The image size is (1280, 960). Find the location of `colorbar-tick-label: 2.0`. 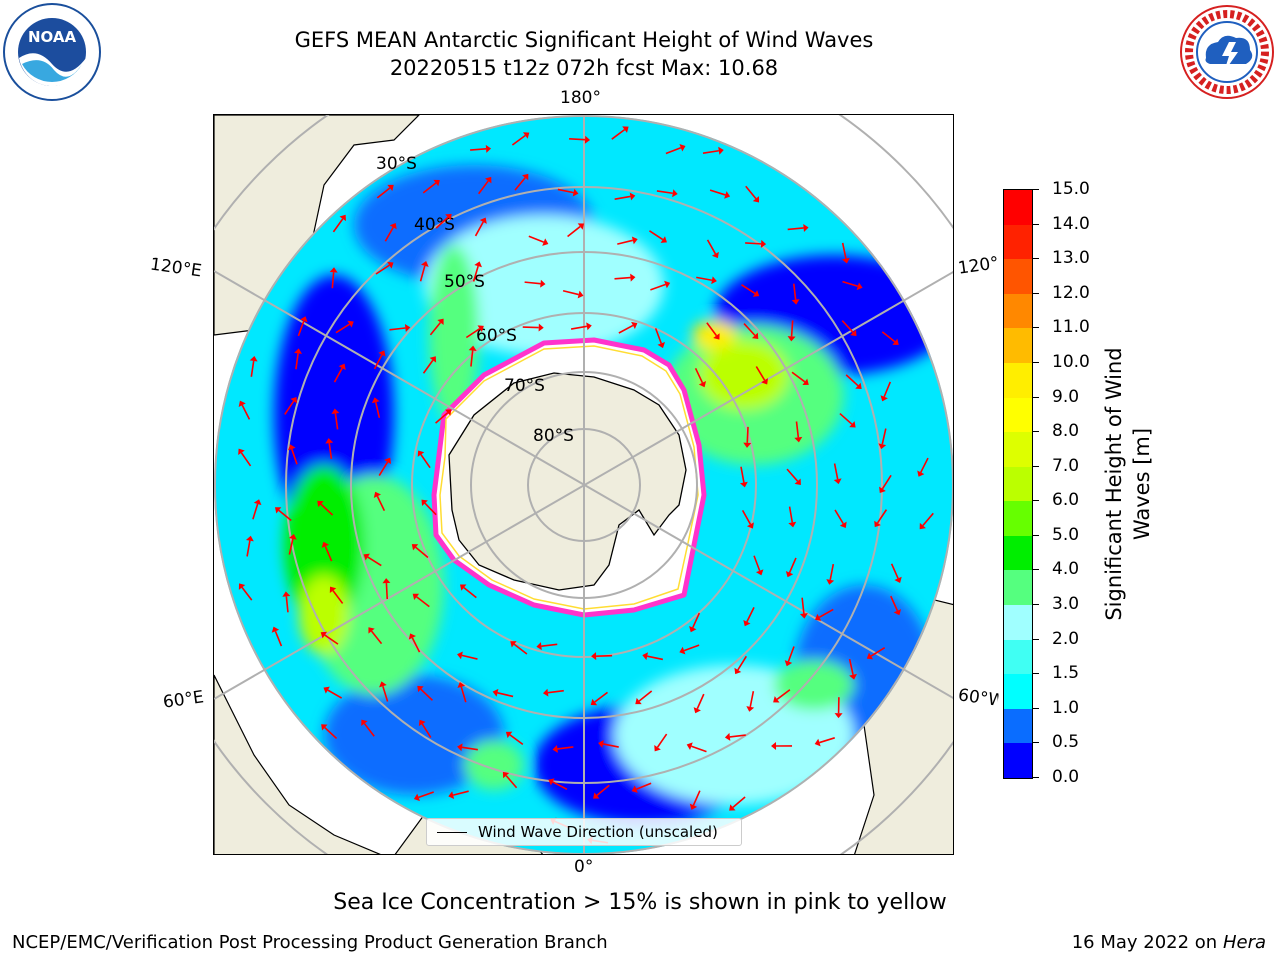

colorbar-tick-label: 2.0 is located at coordinates (1066, 638).